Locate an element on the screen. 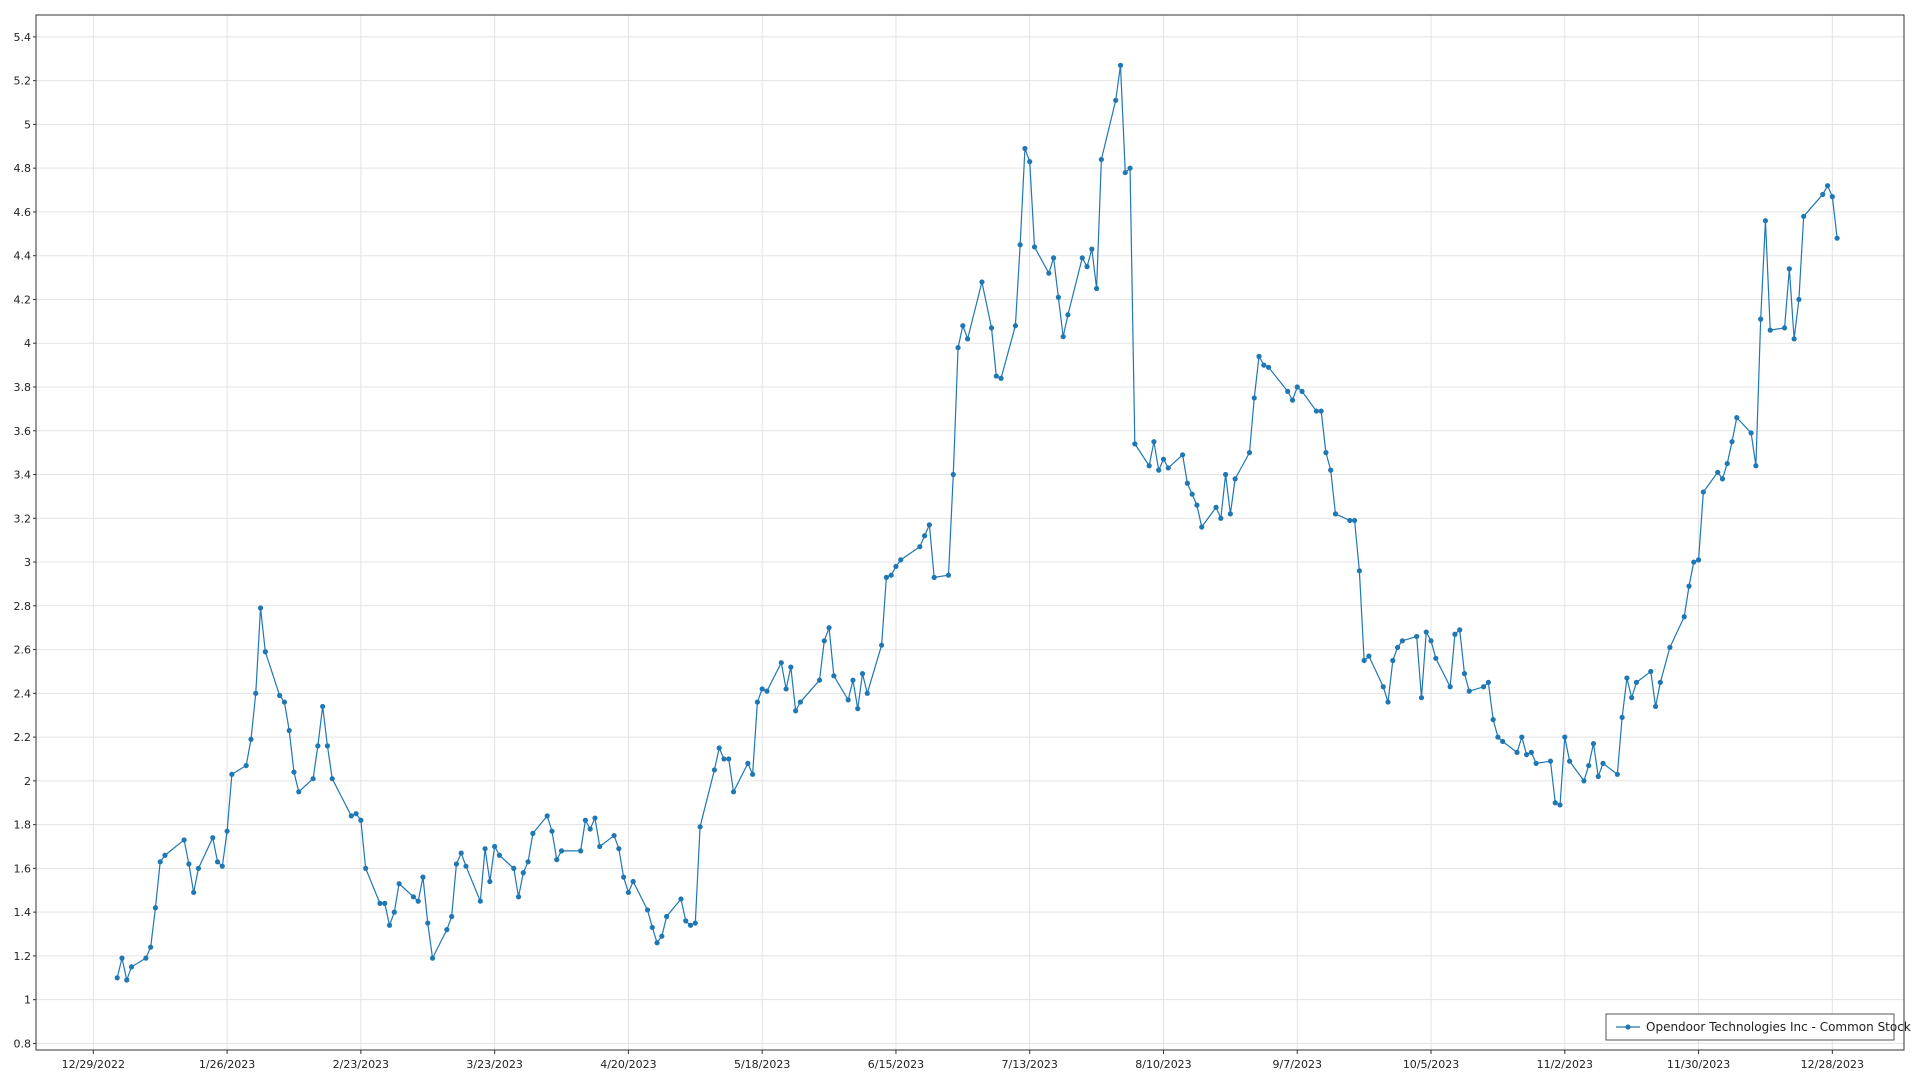 The height and width of the screenshot is (1080, 1920). y-tick-label: 1.6 is located at coordinates (23, 868).